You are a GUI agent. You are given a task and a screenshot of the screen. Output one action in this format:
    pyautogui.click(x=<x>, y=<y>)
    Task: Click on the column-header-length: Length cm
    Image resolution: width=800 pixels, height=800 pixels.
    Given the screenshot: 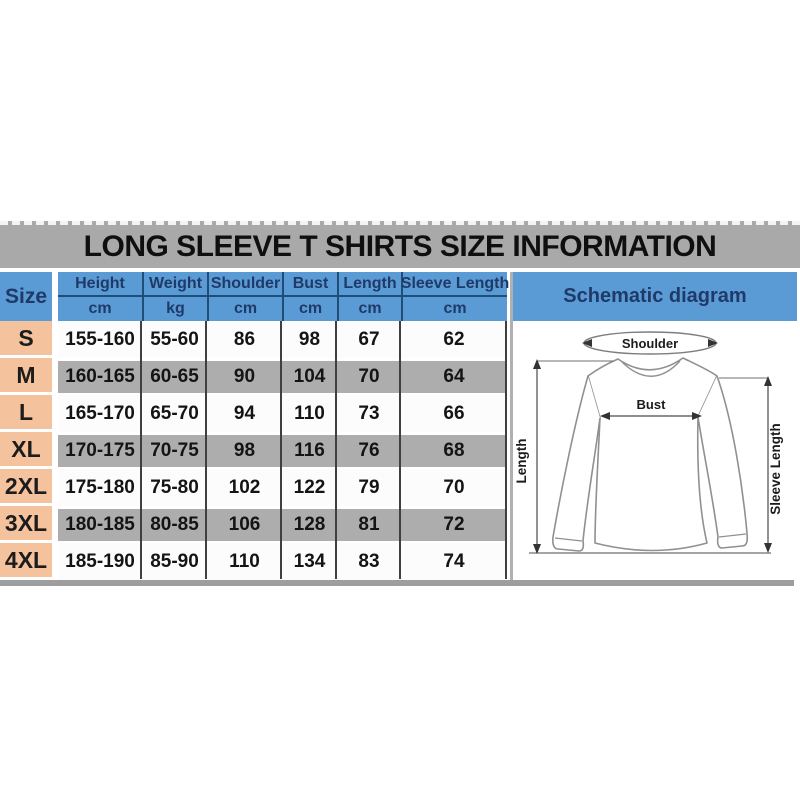 What is the action you would take?
    pyautogui.click(x=369, y=296)
    